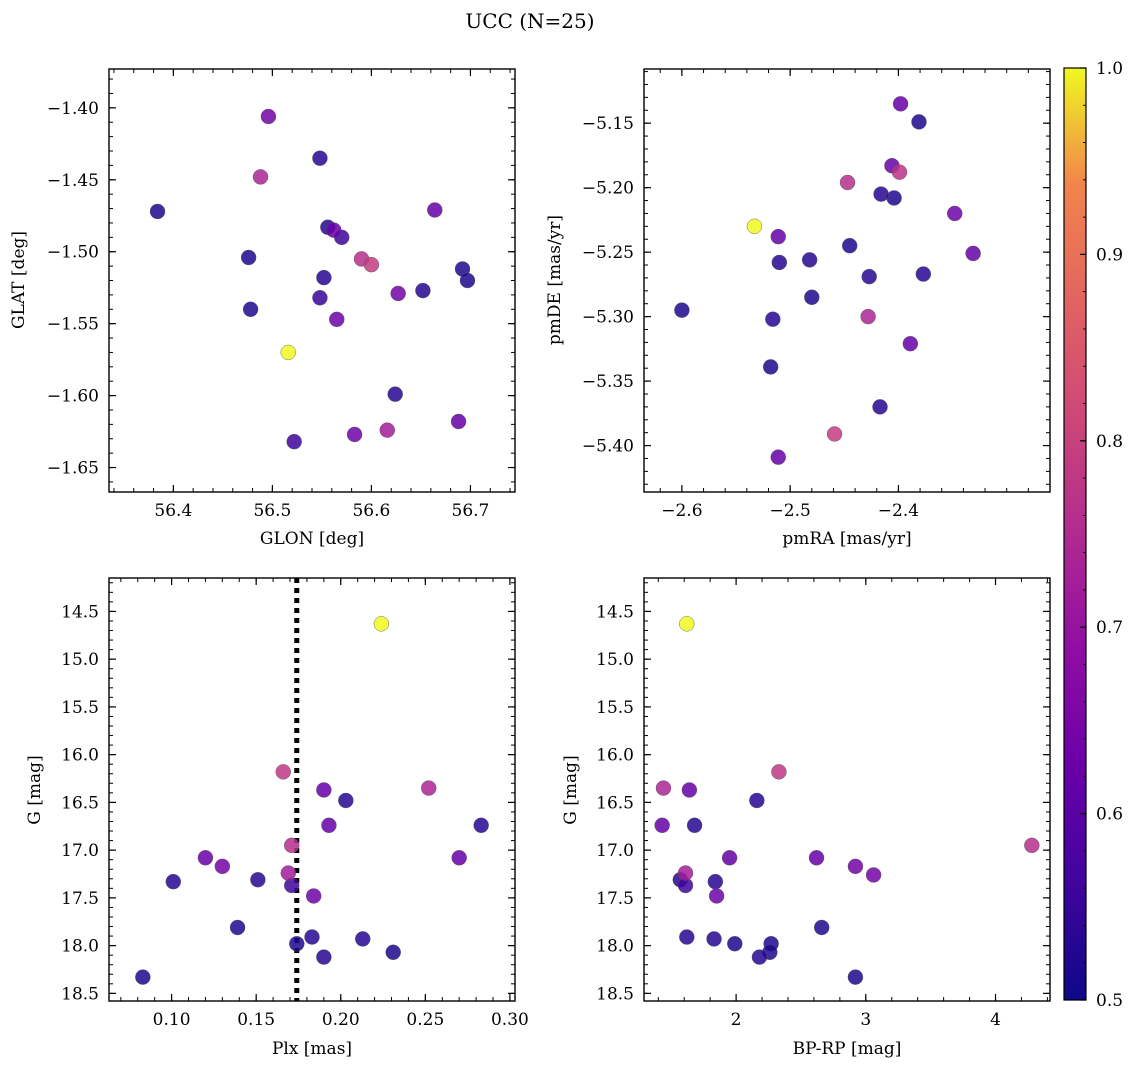 This screenshot has height=1068, width=1136. Describe the element at coordinates (73, 469) in the screenshot. I see `ytick-label: −1.65` at that location.